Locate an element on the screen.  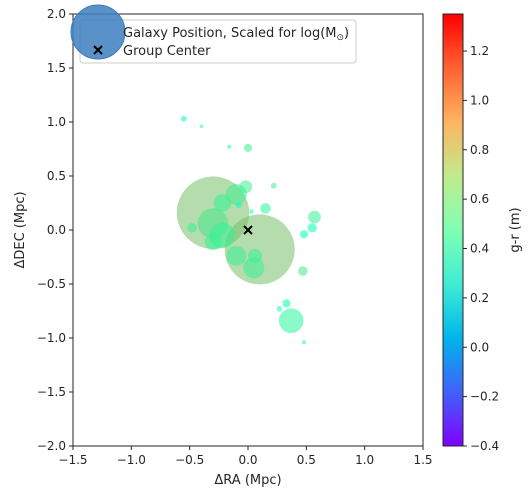
colorbar-ticks: −0.4 −0.2 0.0 0.2 0.4 0.6 0.8 1.0 1.2 is located at coordinates (481, 248).